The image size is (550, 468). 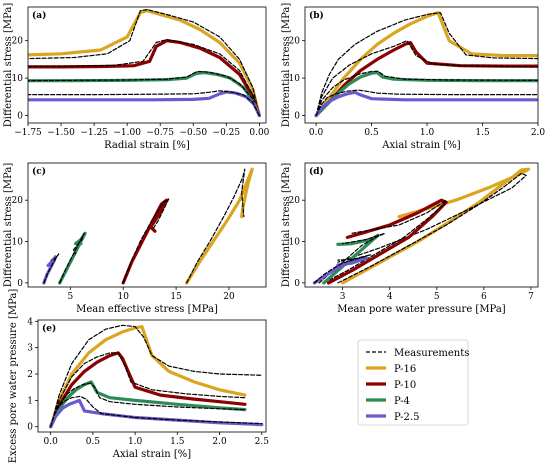 I want to click on legend-label-p4: P-4, so click(x=402, y=401).